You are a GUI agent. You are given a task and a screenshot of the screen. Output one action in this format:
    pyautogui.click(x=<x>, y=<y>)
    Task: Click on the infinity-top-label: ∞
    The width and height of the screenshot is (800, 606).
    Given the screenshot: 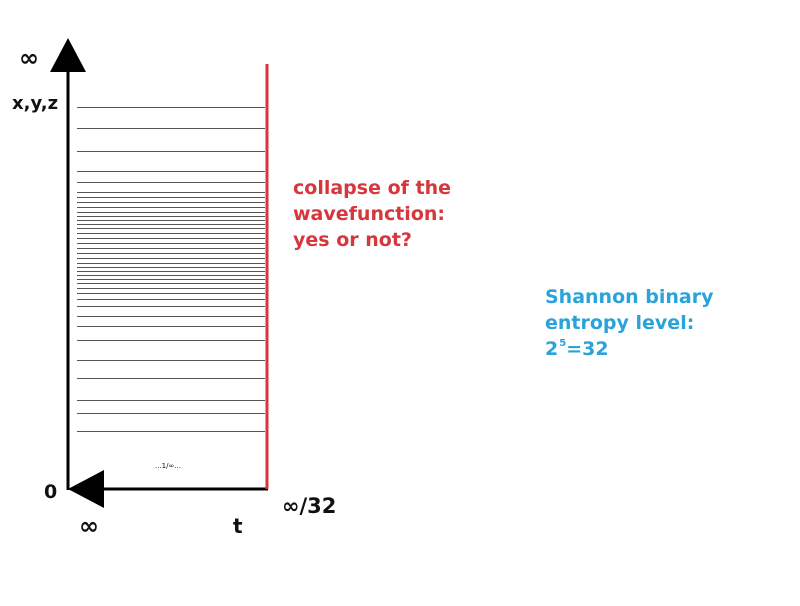 What is the action you would take?
    pyautogui.click(x=29, y=58)
    